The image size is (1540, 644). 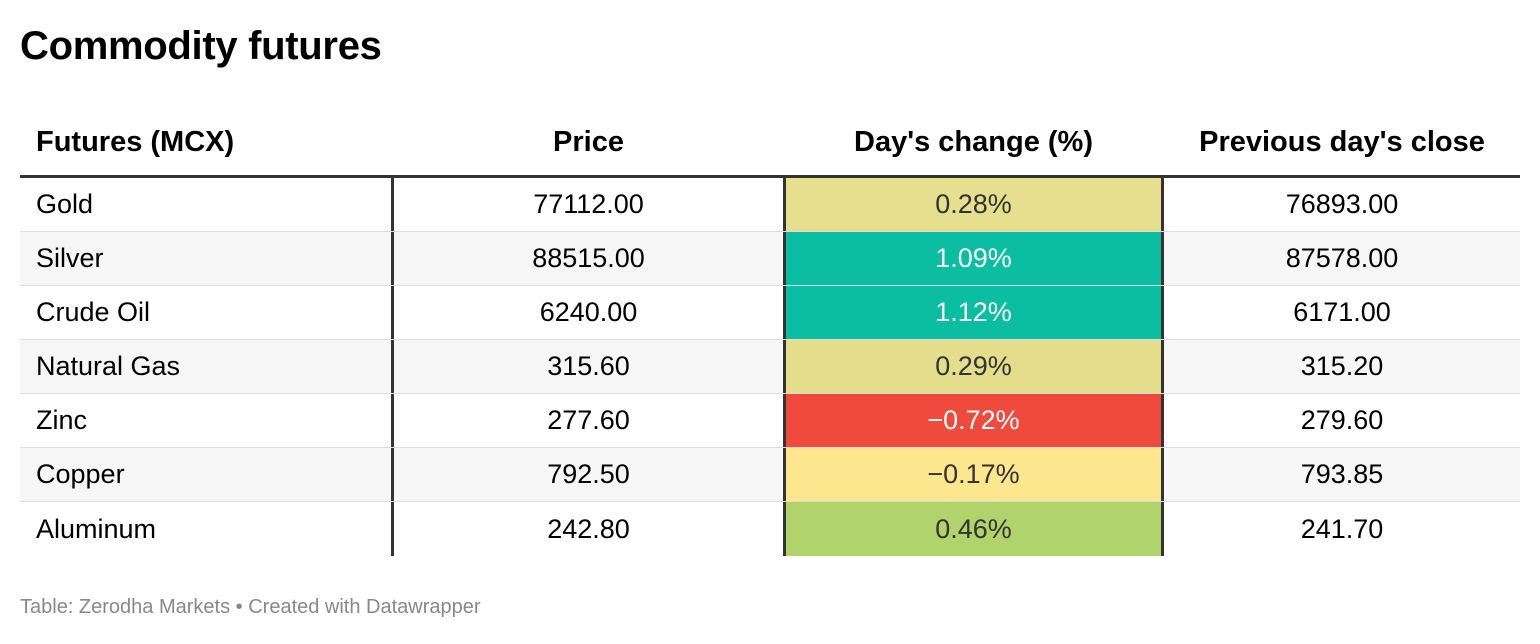 What do you see at coordinates (973, 420) in the screenshot?
I see `change-cell: −0.72%` at bounding box center [973, 420].